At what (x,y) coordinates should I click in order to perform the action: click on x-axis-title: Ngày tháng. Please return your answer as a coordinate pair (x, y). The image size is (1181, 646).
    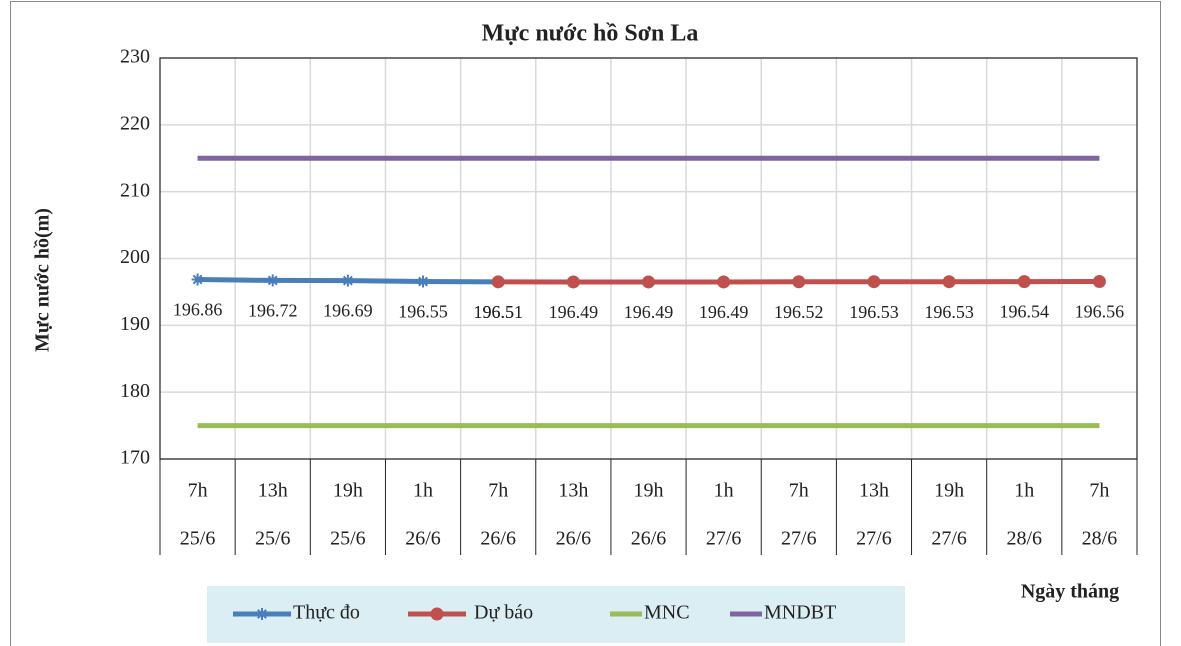
    Looking at the image, I should click on (1070, 592).